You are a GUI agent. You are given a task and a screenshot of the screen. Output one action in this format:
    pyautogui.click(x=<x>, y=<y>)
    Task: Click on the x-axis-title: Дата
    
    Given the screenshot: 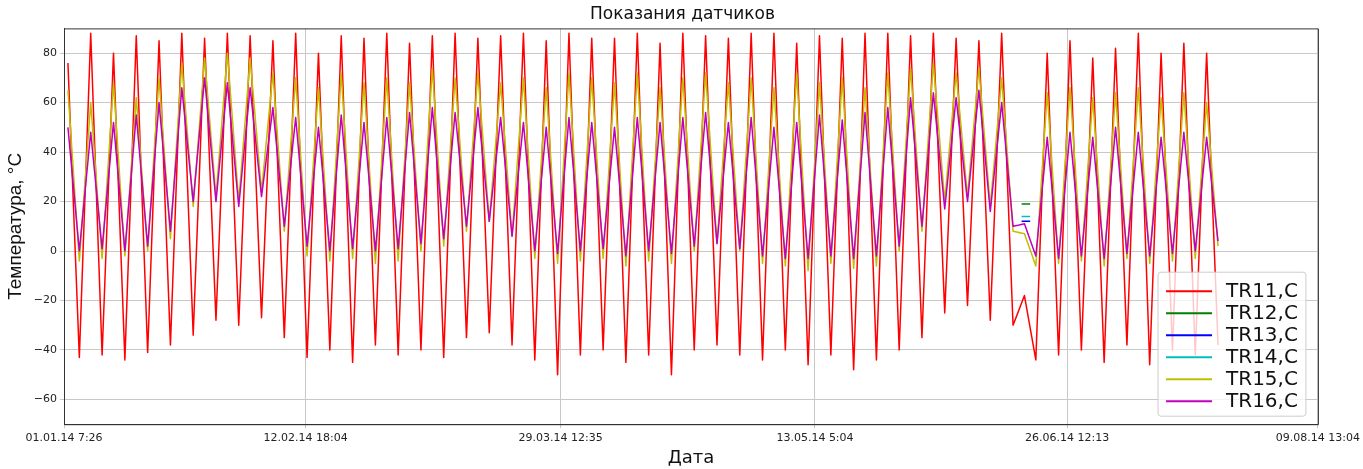 What is the action you would take?
    pyautogui.click(x=691, y=456)
    